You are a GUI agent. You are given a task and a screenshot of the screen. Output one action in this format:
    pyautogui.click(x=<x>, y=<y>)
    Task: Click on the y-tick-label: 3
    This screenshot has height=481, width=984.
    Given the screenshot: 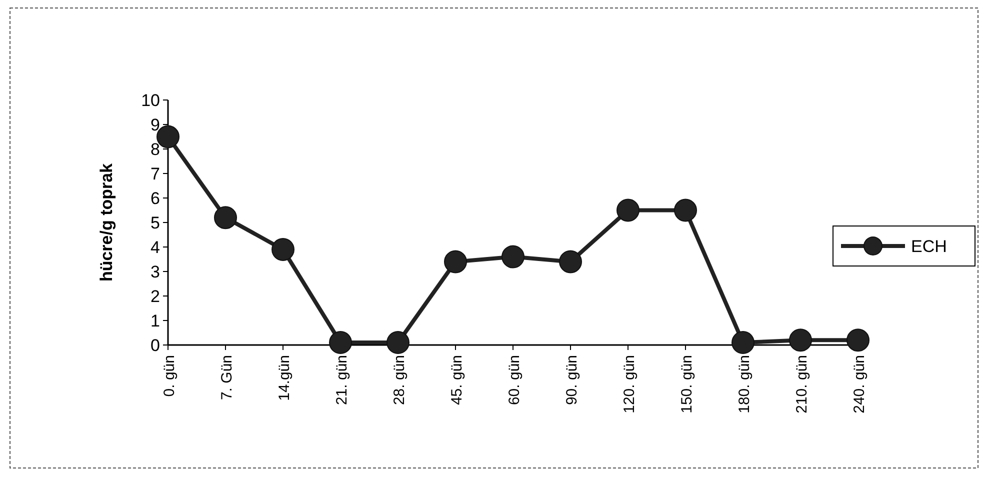 What is the action you would take?
    pyautogui.click(x=155, y=272)
    